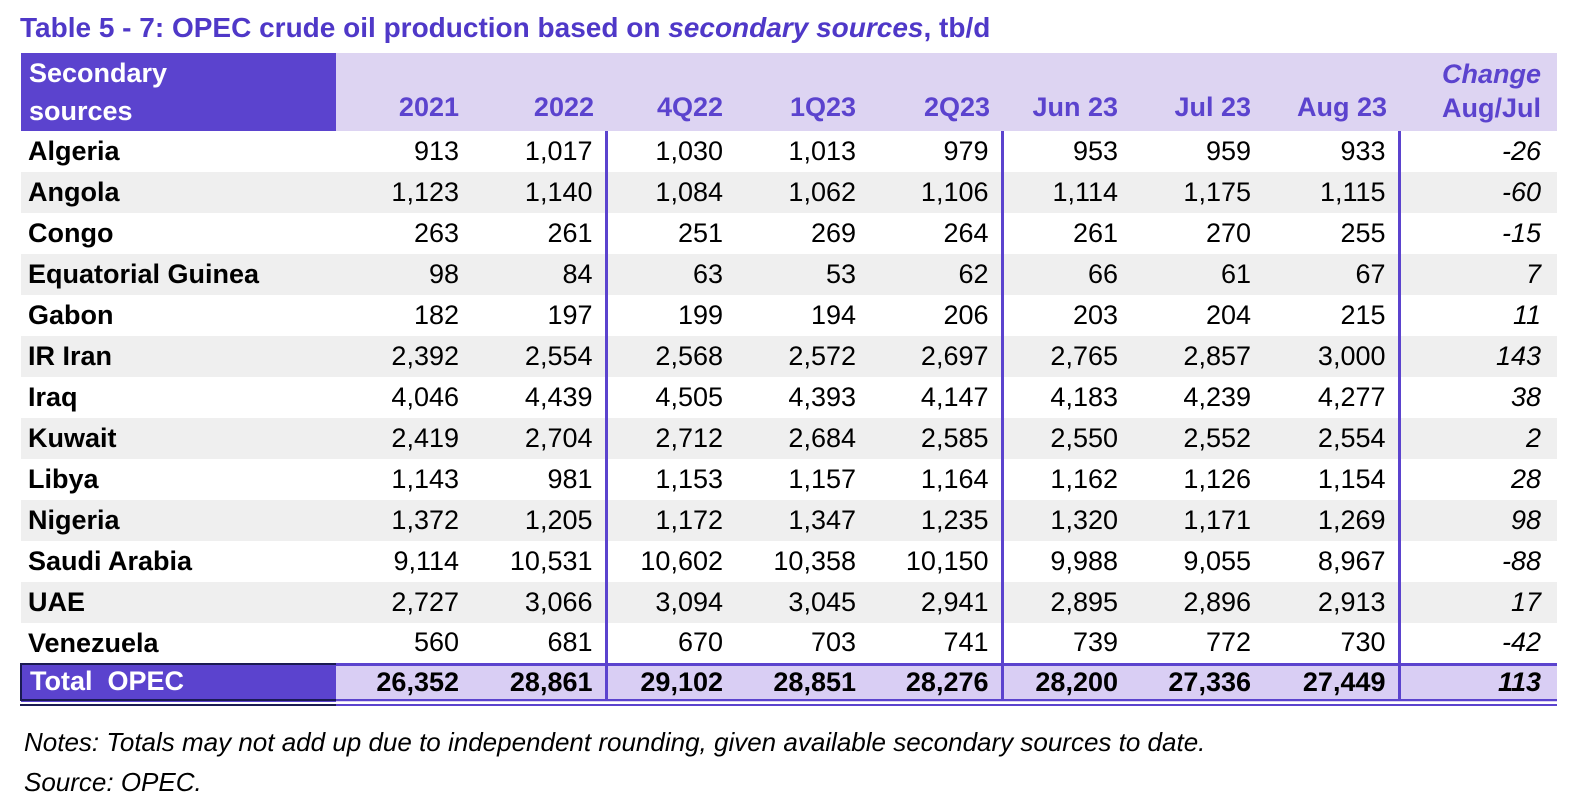  I want to click on header-aug23: Aug 23, so click(1331, 92).